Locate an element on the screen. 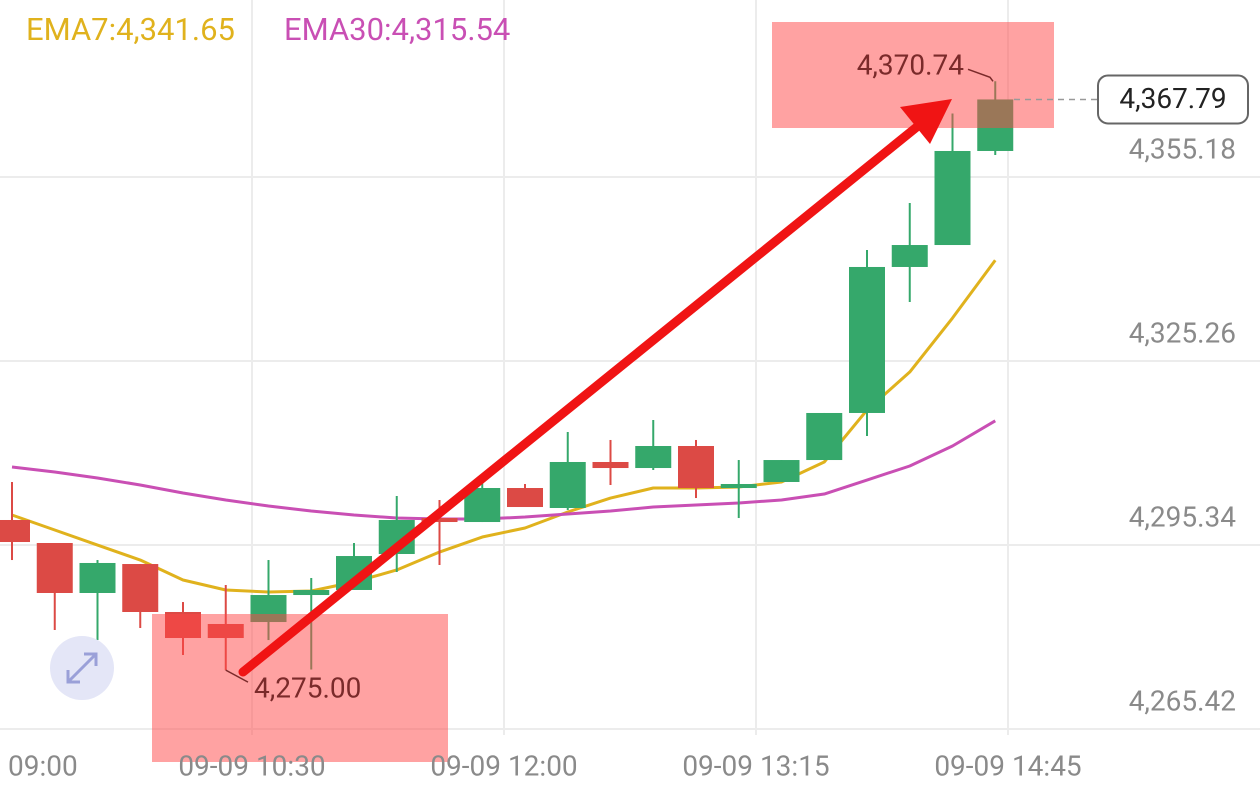  last-price-box is located at coordinates (1173, 99).